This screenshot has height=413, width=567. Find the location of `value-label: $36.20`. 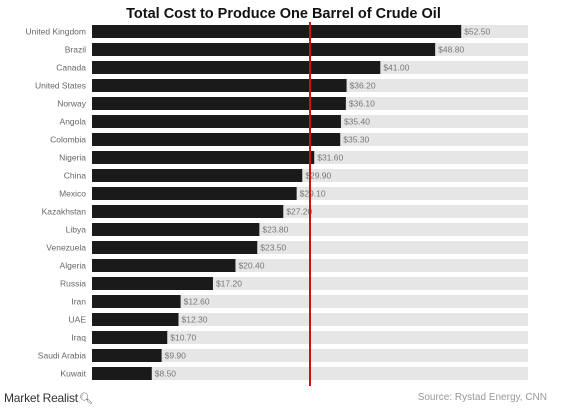

value-label: $36.20 is located at coordinates (363, 86).